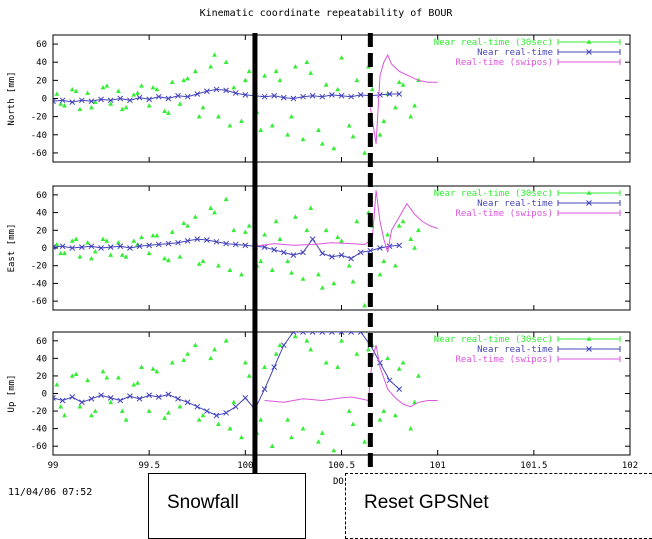 Image resolution: width=652 pixels, height=539 pixels. What do you see at coordinates (39, 118) in the screenshot?
I see `y-tick-label: -20` at bounding box center [39, 118].